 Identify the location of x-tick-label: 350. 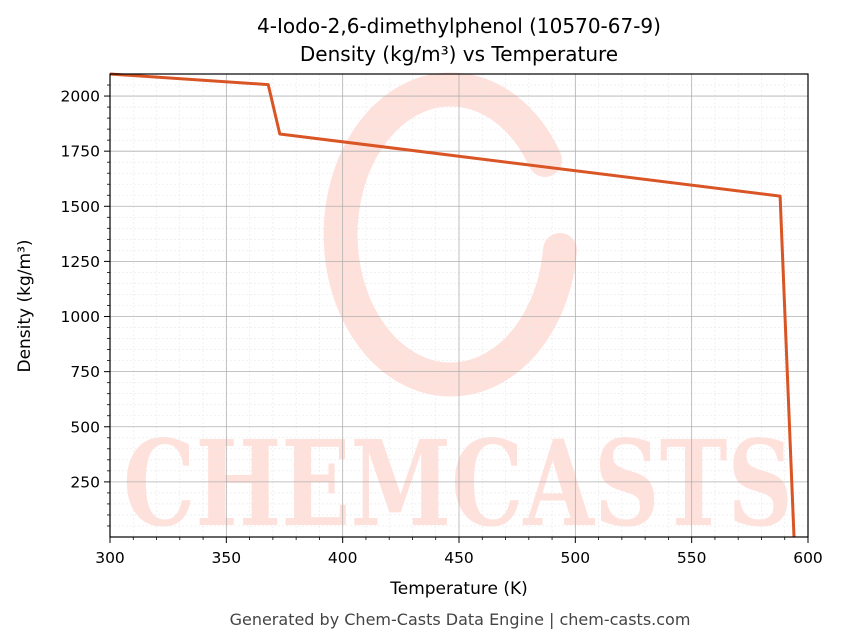
(227, 558).